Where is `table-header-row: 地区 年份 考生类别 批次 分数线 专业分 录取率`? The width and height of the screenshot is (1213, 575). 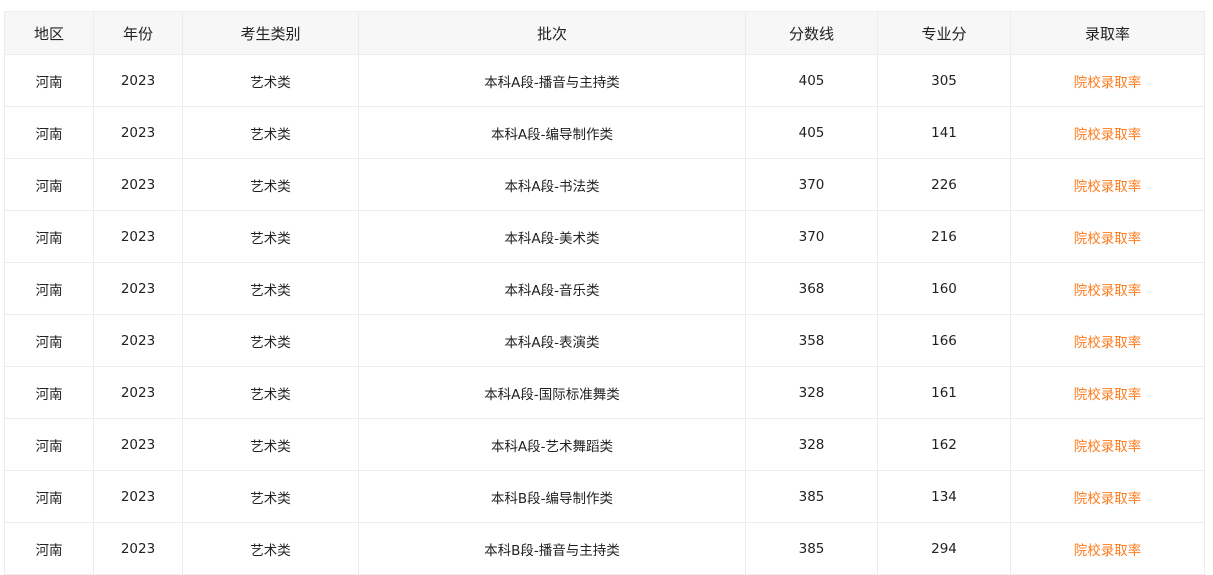 table-header-row: 地区 年份 考生类别 批次 分数线 专业分 录取率 is located at coordinates (604, 33).